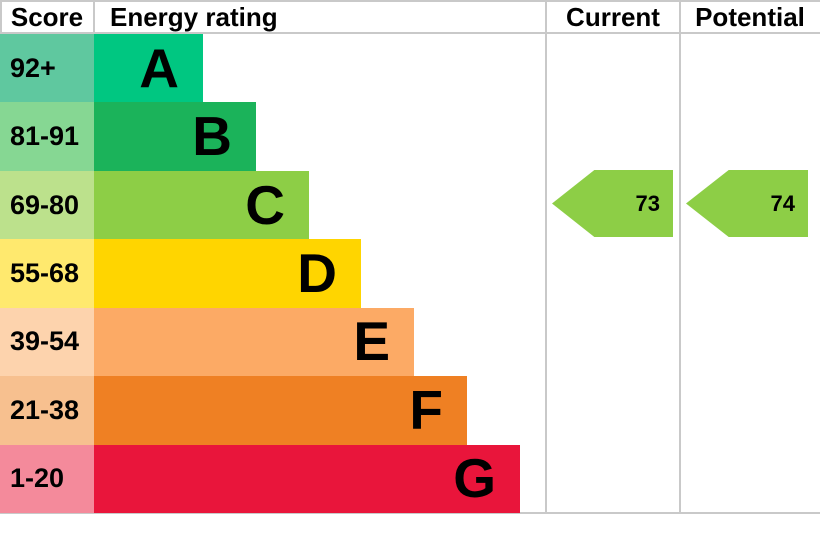  I want to click on epc-band-row-d: 55-68 D, so click(273, 273).